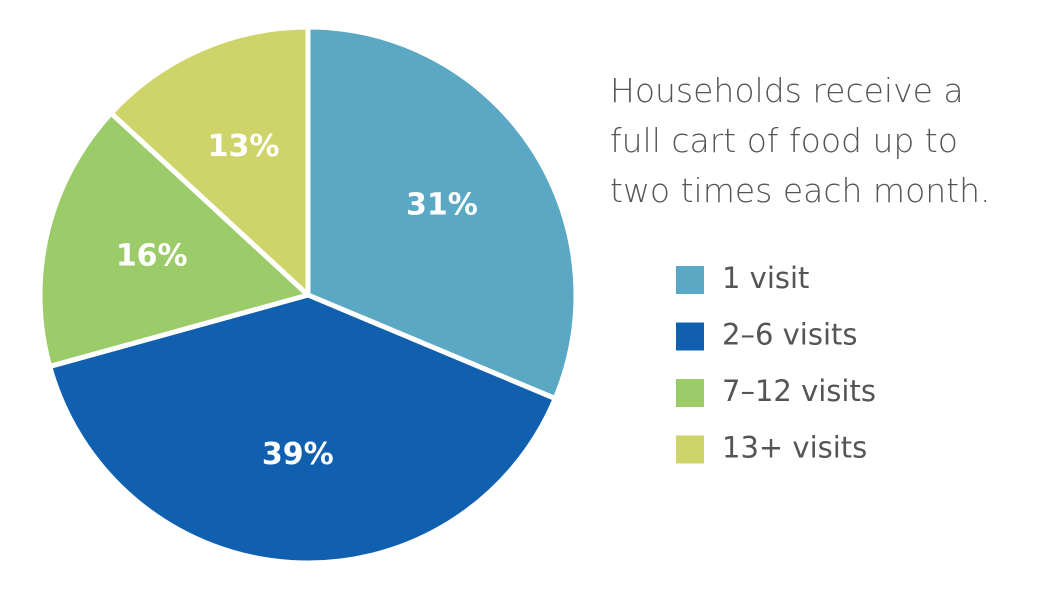 The image size is (1049, 593). I want to click on value-label: 13%, so click(244, 146).